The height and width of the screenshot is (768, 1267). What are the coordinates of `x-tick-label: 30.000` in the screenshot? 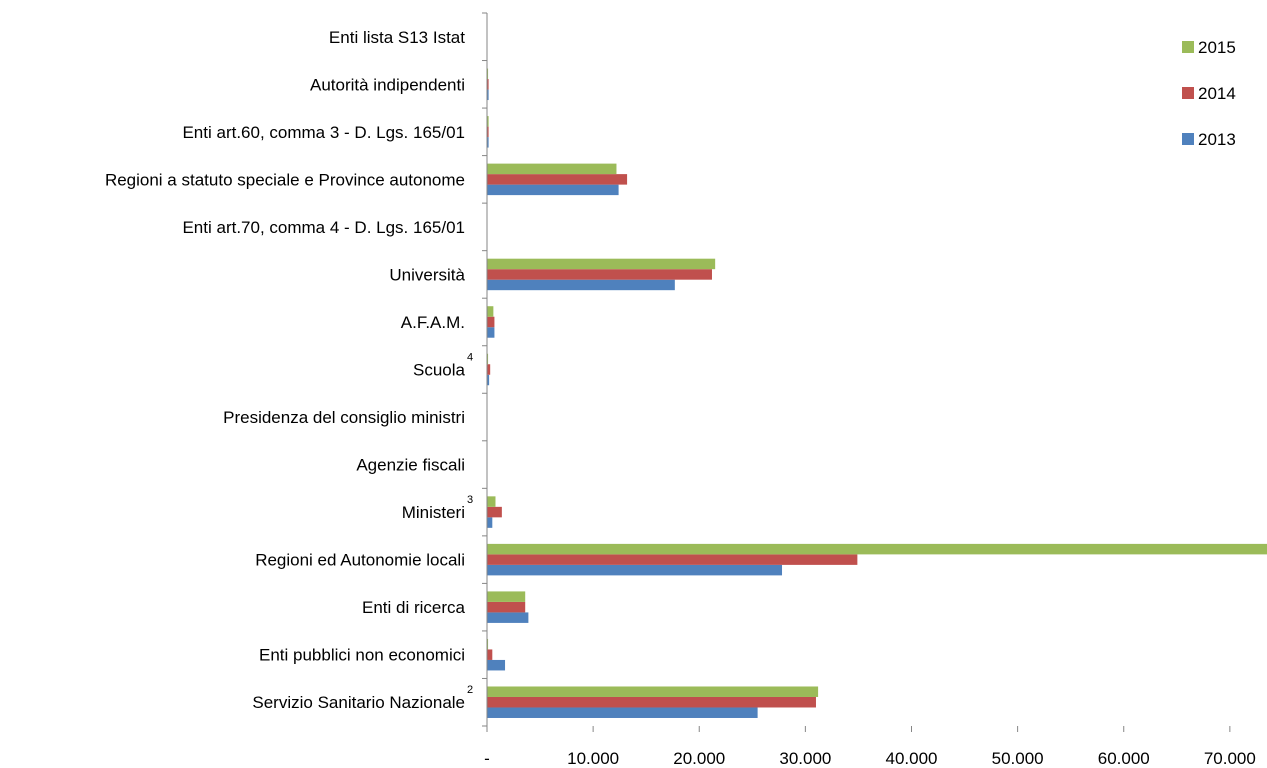 It's located at (805, 758).